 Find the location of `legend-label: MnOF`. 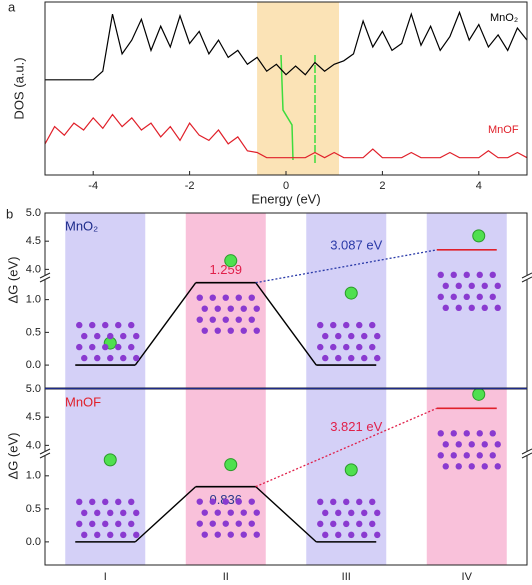

legend-label: MnOF is located at coordinates (503, 130).